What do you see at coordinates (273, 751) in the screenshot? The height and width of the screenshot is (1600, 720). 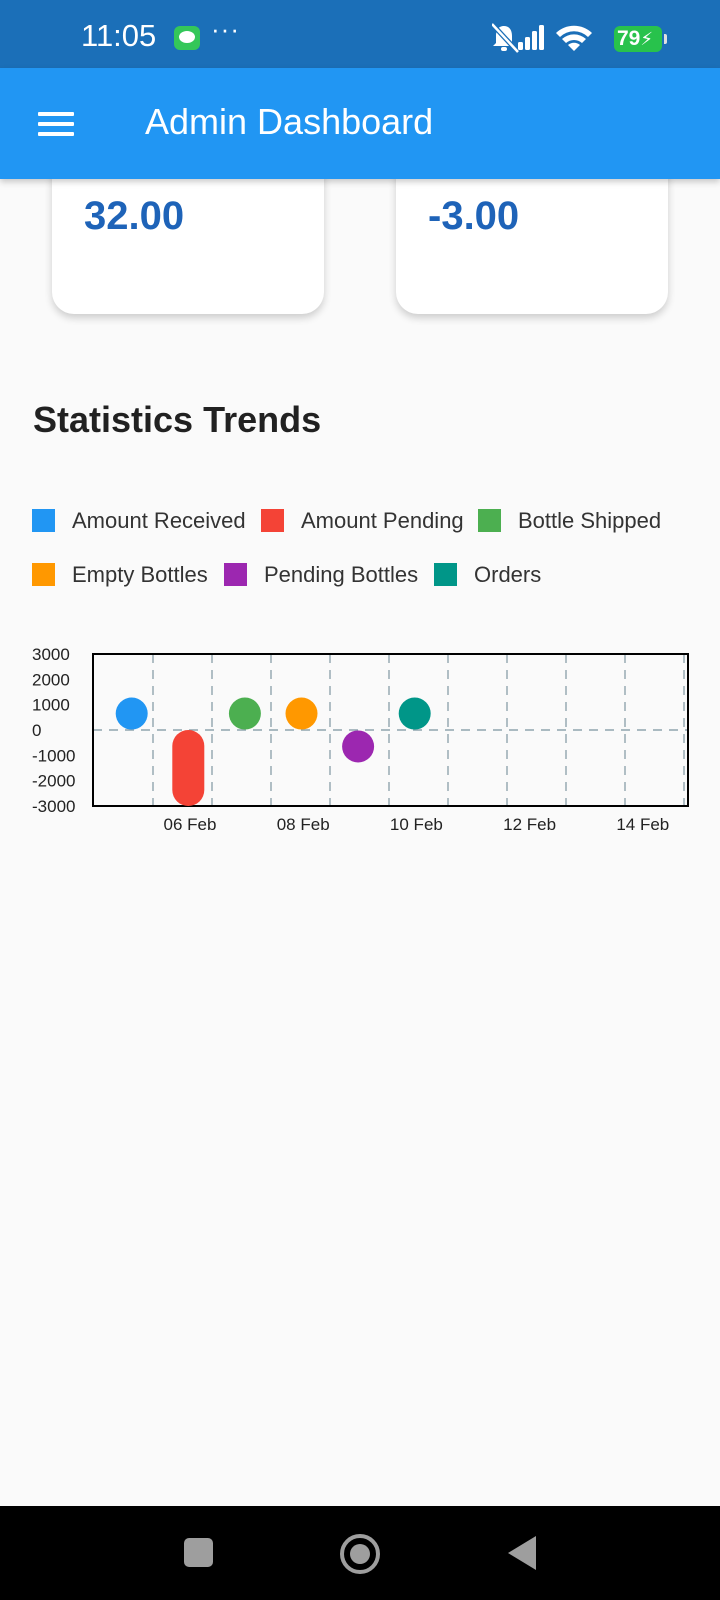 I see `chart-marks` at bounding box center [273, 751].